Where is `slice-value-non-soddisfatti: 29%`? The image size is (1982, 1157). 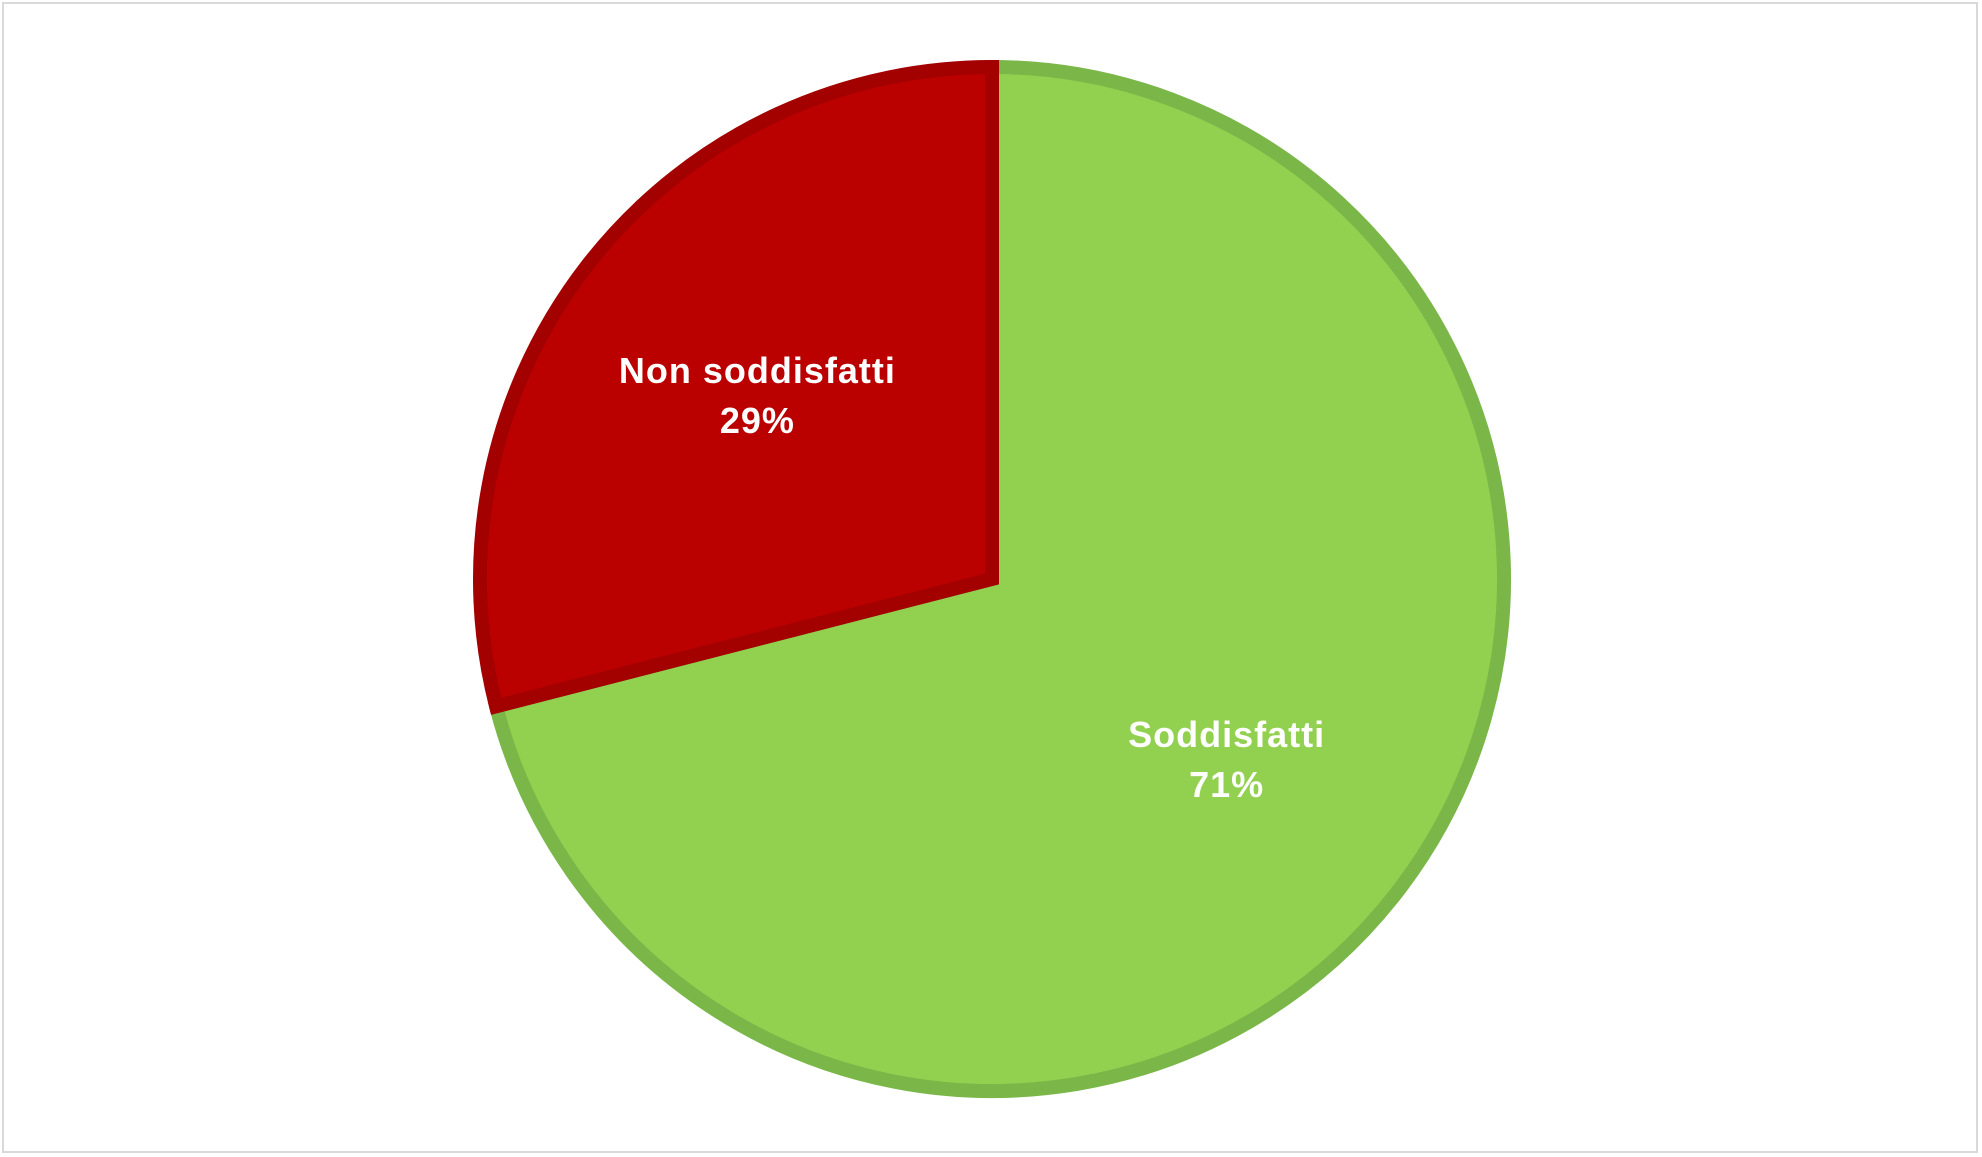 slice-value-non-soddisfatti: 29% is located at coordinates (757, 420).